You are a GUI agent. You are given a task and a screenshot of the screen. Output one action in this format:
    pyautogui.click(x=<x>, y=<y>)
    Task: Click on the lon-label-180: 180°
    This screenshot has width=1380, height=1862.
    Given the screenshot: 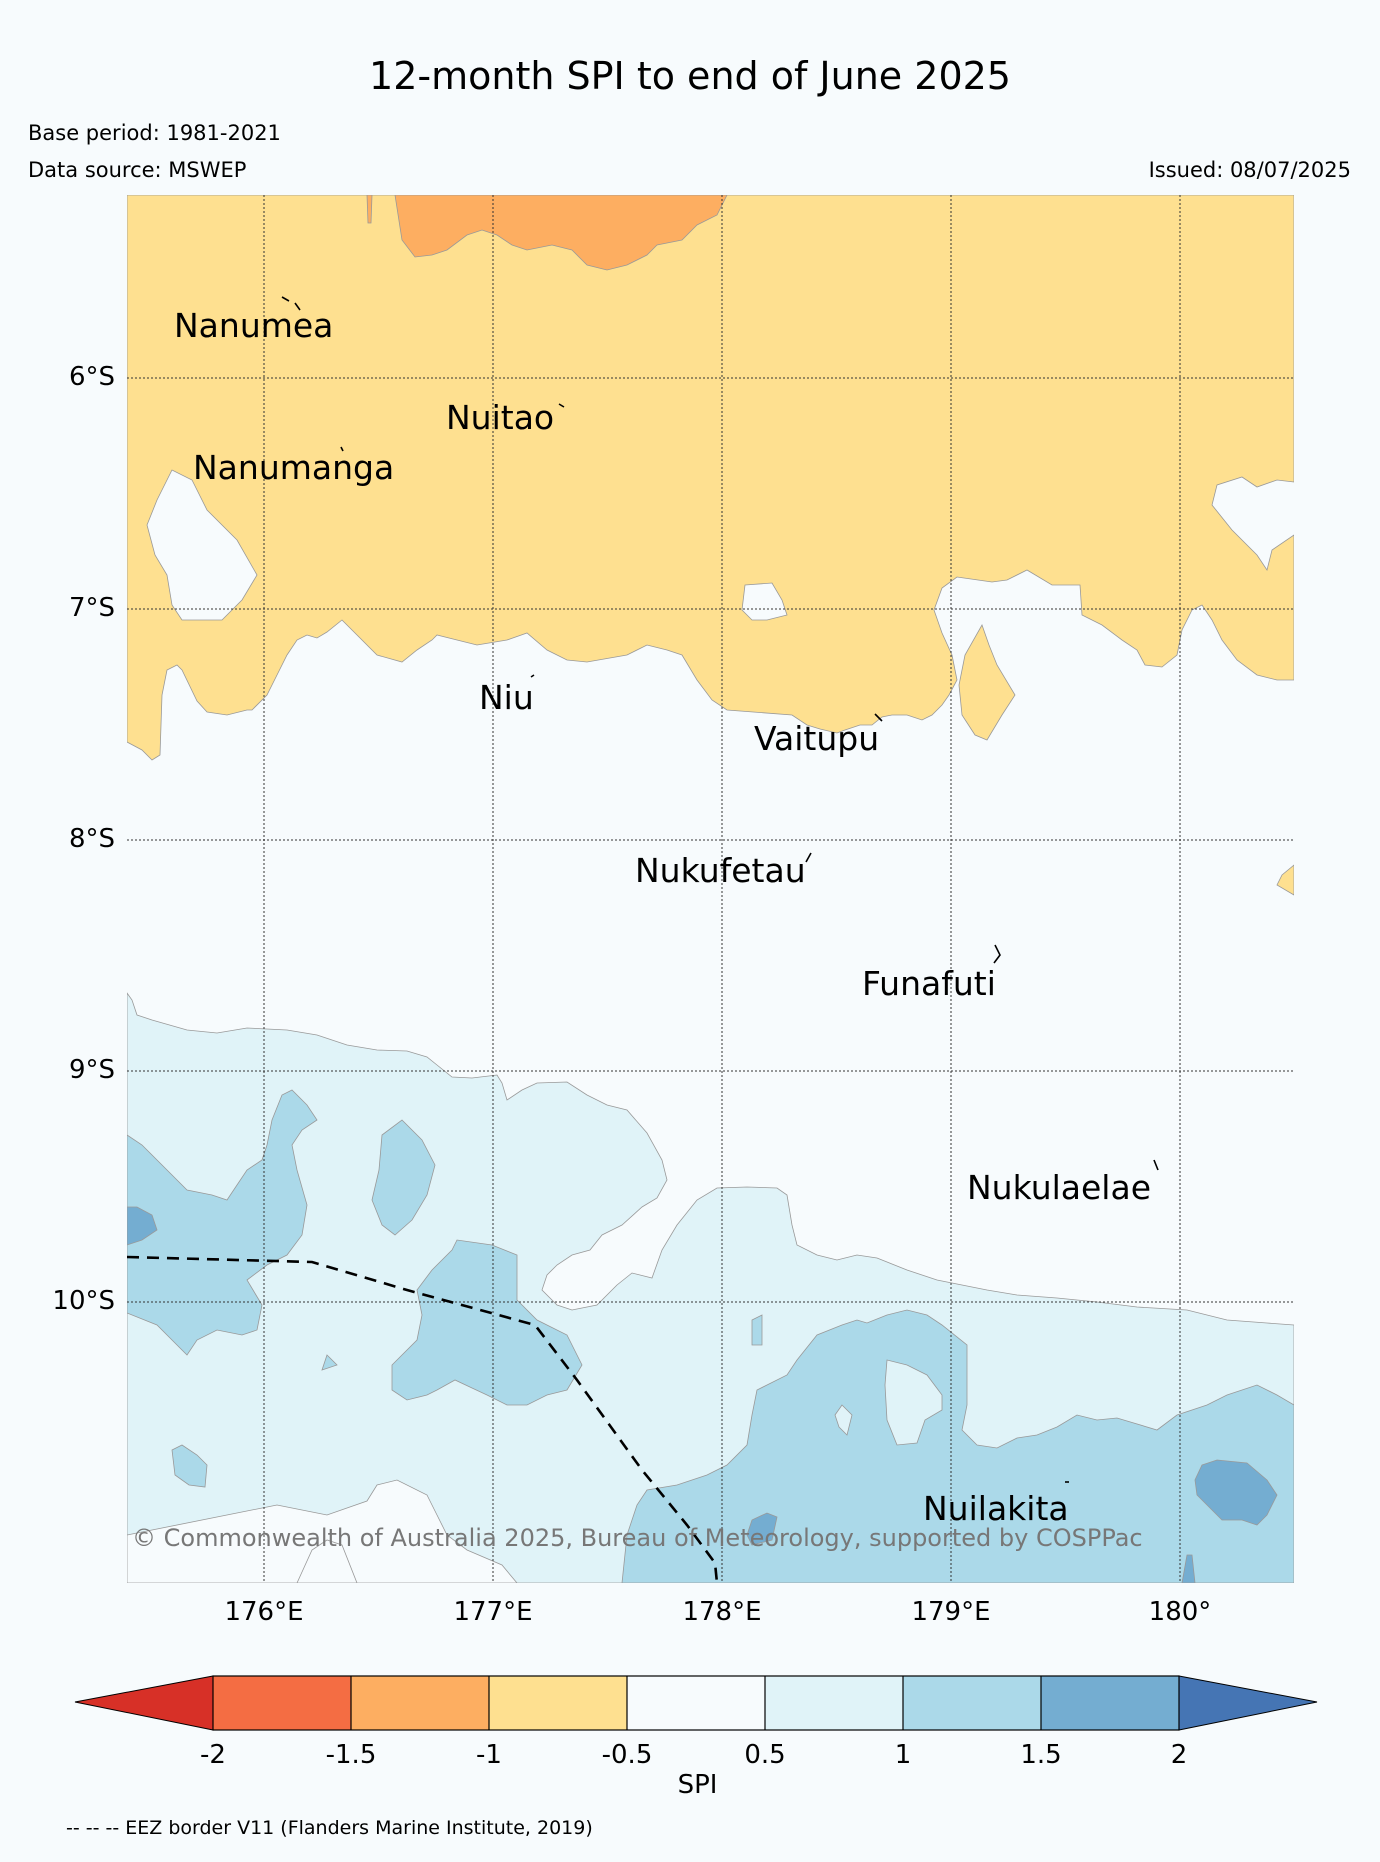 What is the action you would take?
    pyautogui.click(x=1180, y=1612)
    